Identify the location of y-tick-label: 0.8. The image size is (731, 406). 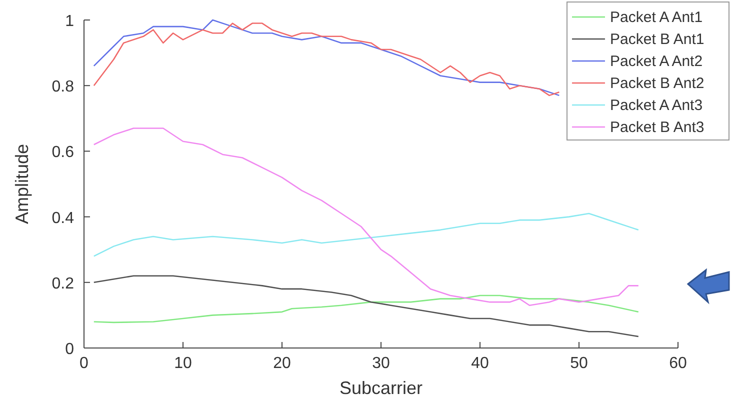
(63, 87).